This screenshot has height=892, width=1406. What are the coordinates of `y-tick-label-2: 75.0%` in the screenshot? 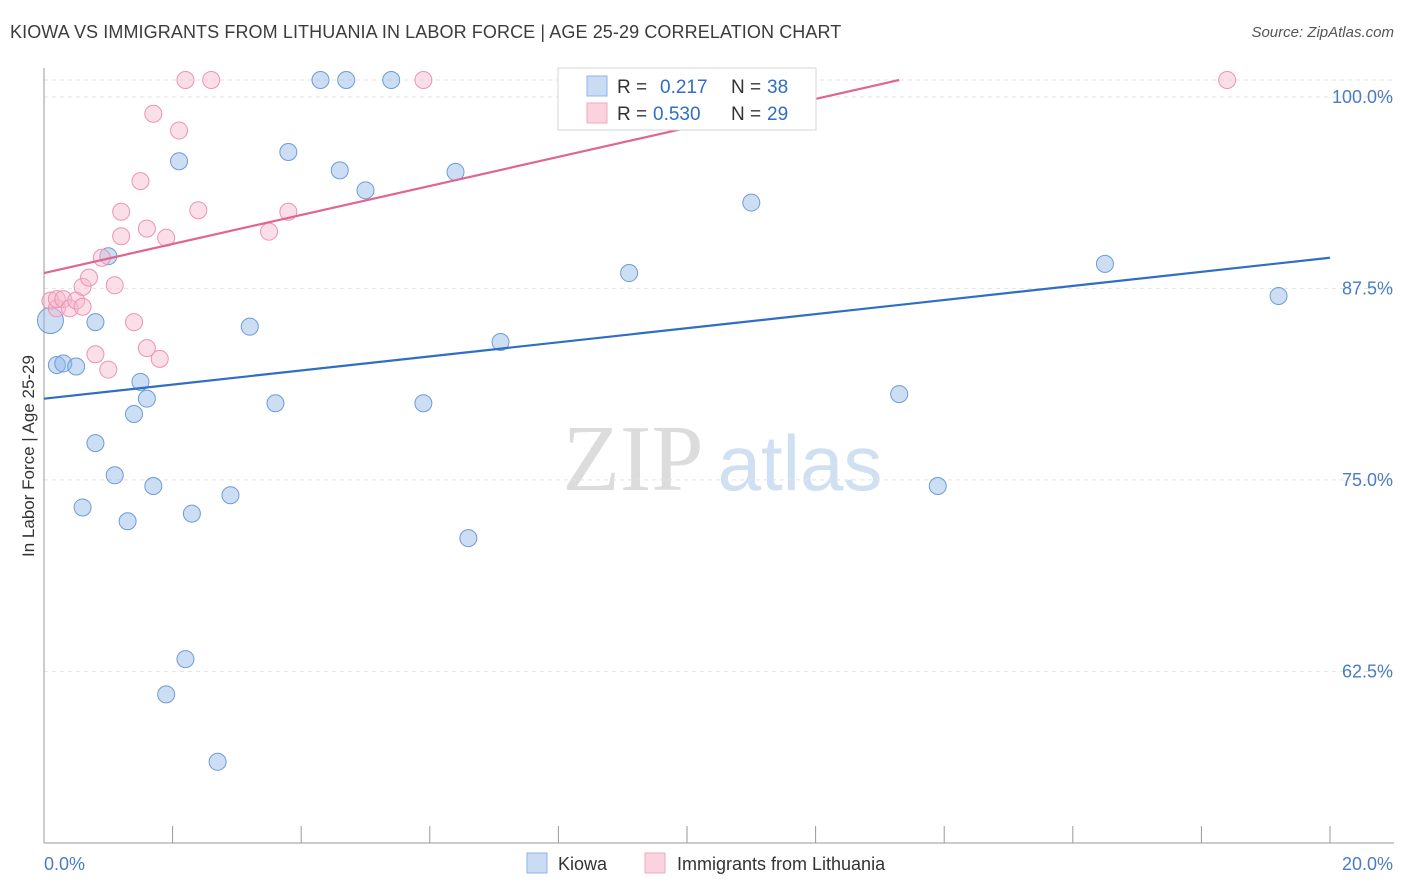 It's located at (1367, 480).